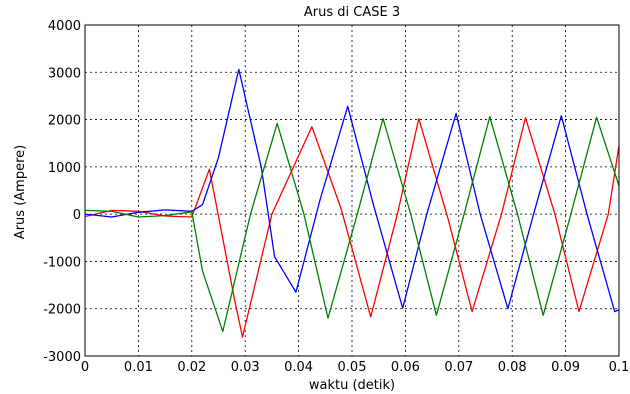 Image resolution: width=630 pixels, height=394 pixels. Describe the element at coordinates (64, 73) in the screenshot. I see `y-tick-label: 3000` at that location.